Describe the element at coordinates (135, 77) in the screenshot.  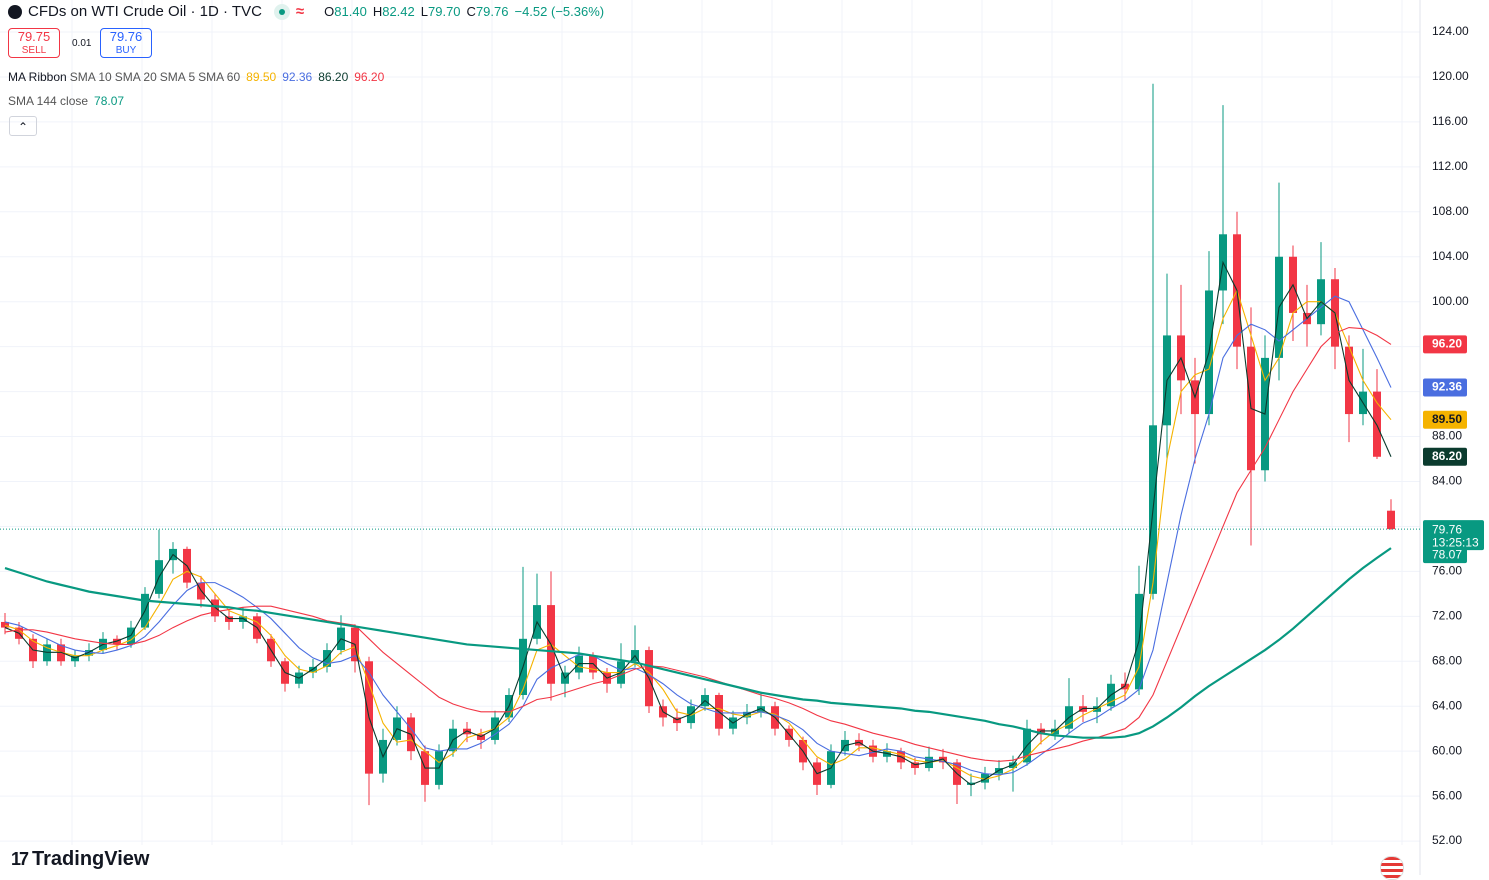
I see `legend-name: SMA 20` at that location.